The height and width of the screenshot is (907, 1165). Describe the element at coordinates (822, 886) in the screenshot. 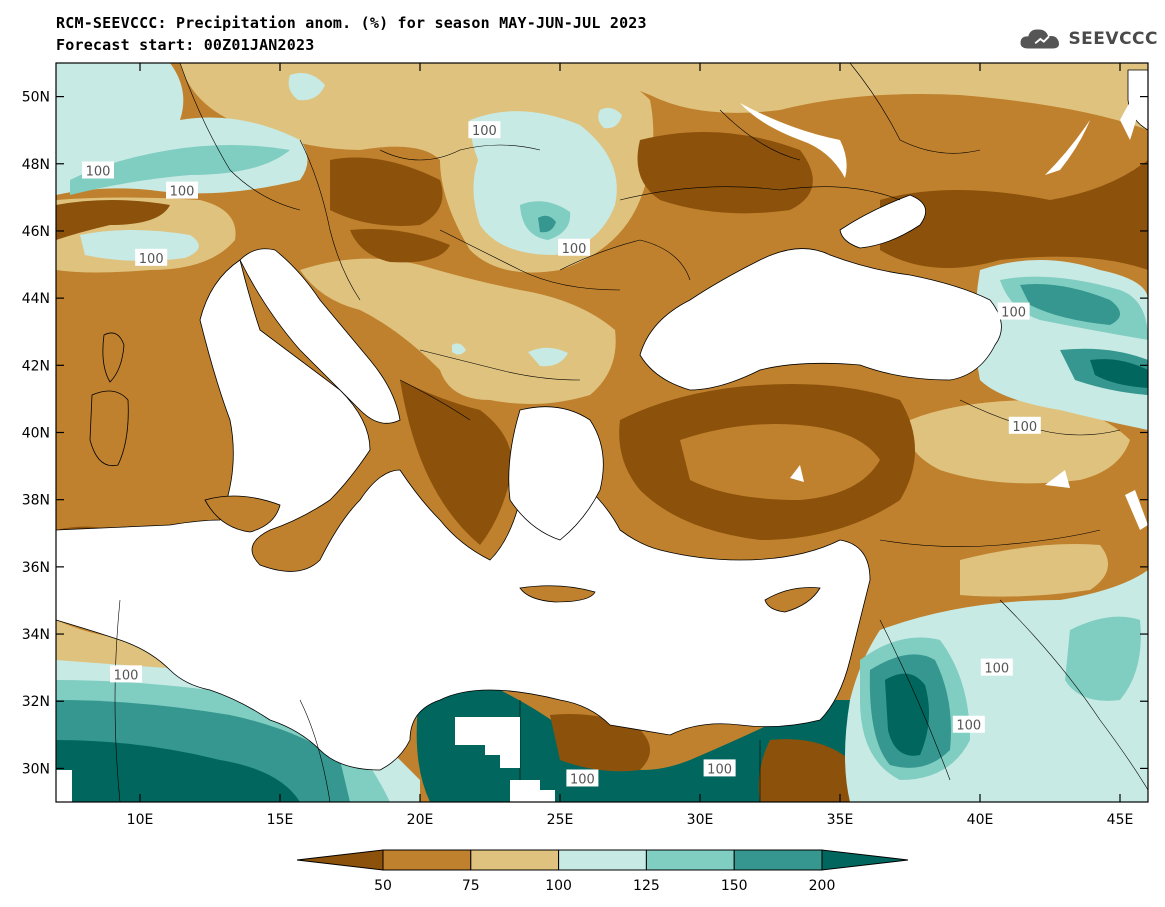

I see `colorbar-label: 200` at that location.